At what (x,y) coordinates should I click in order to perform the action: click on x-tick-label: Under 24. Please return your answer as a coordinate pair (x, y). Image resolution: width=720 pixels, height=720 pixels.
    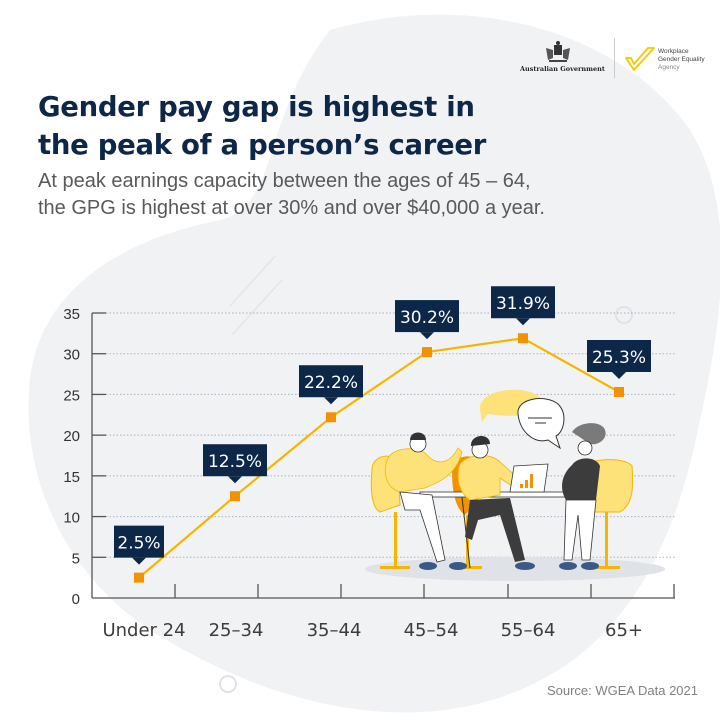
    Looking at the image, I should click on (143, 630).